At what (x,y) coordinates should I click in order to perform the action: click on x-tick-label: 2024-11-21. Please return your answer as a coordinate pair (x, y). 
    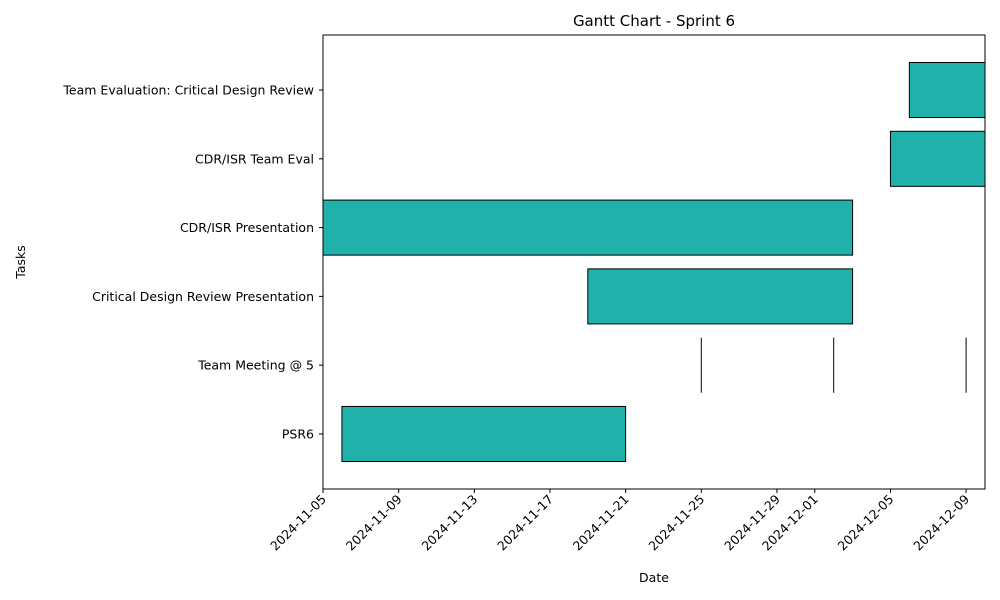
    Looking at the image, I should click on (601, 523).